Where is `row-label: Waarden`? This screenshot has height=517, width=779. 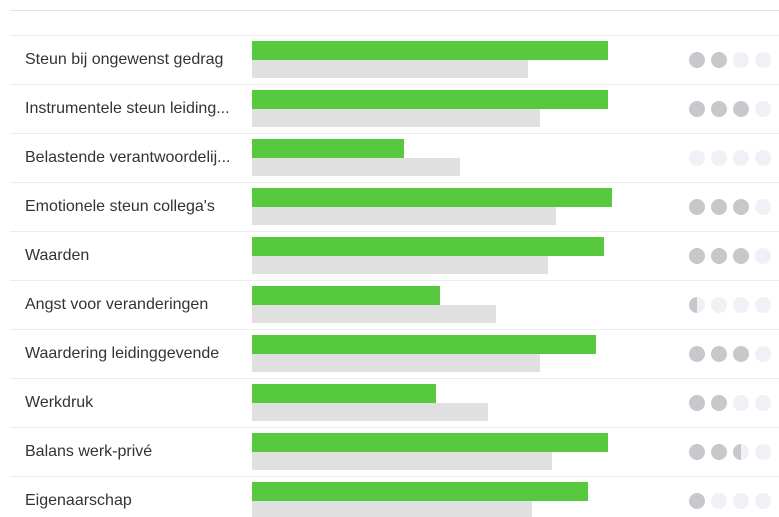 row-label: Waarden is located at coordinates (57, 255).